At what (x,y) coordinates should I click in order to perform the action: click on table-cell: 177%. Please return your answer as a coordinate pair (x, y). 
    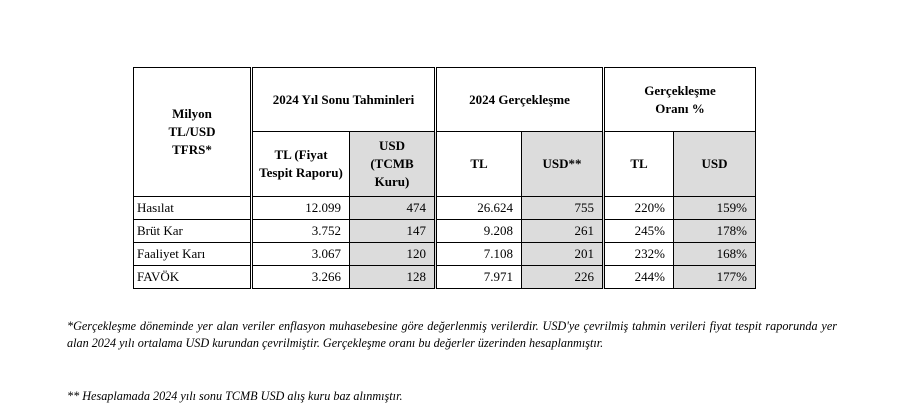
    Looking at the image, I should click on (714, 277).